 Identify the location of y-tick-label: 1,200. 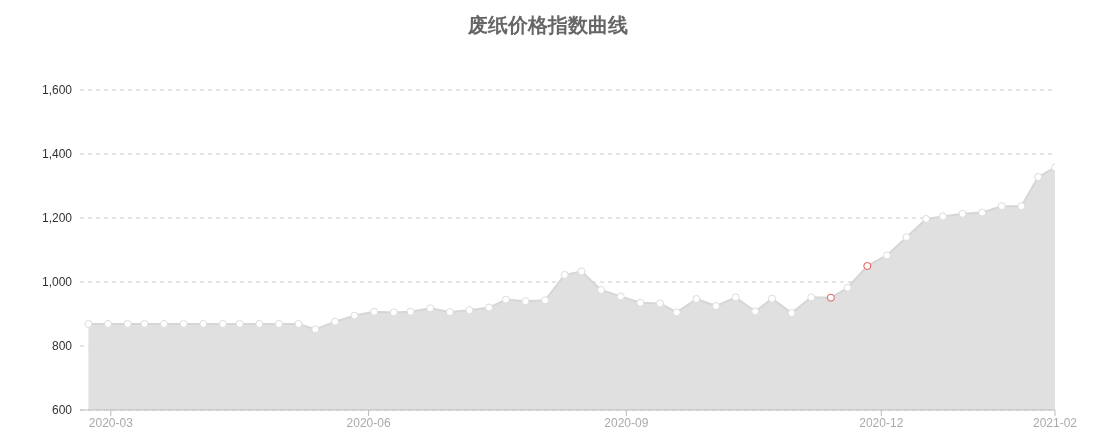
(57, 218).